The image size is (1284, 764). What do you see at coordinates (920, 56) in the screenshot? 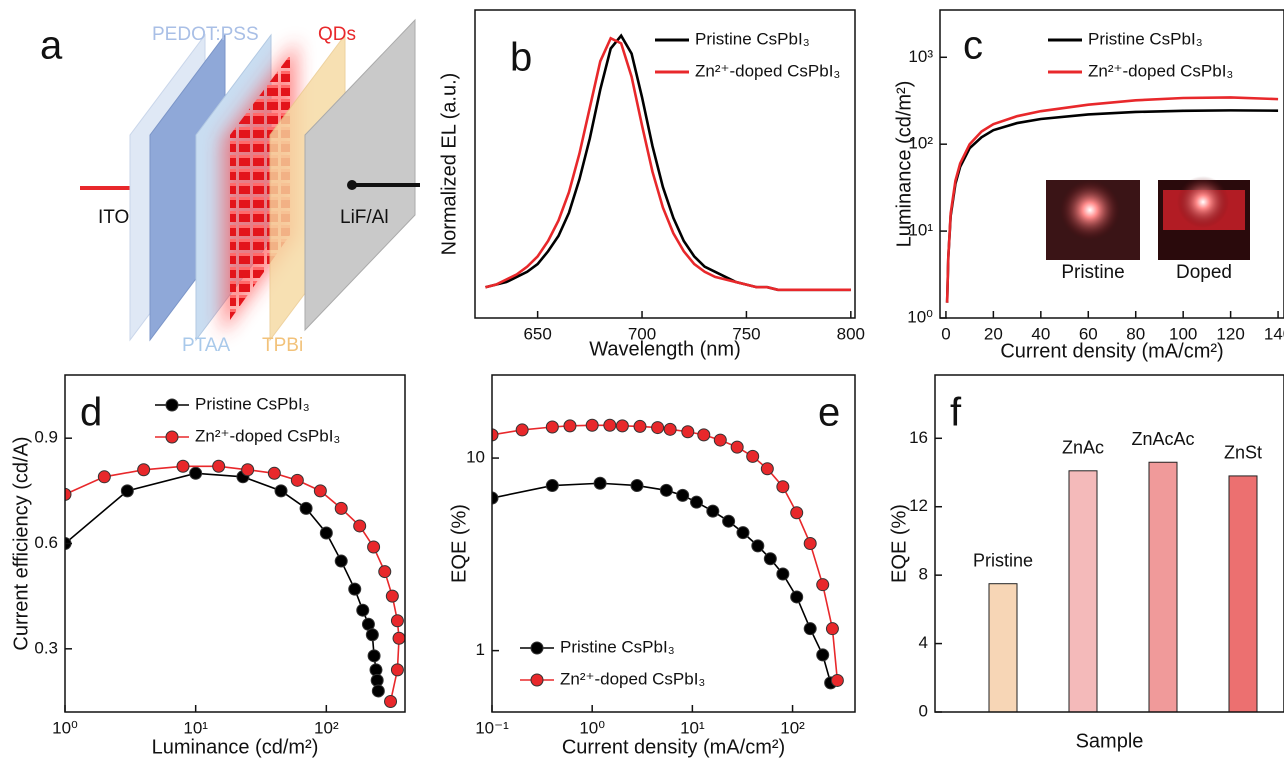
I see `y-tick-label: 10³` at bounding box center [920, 56].